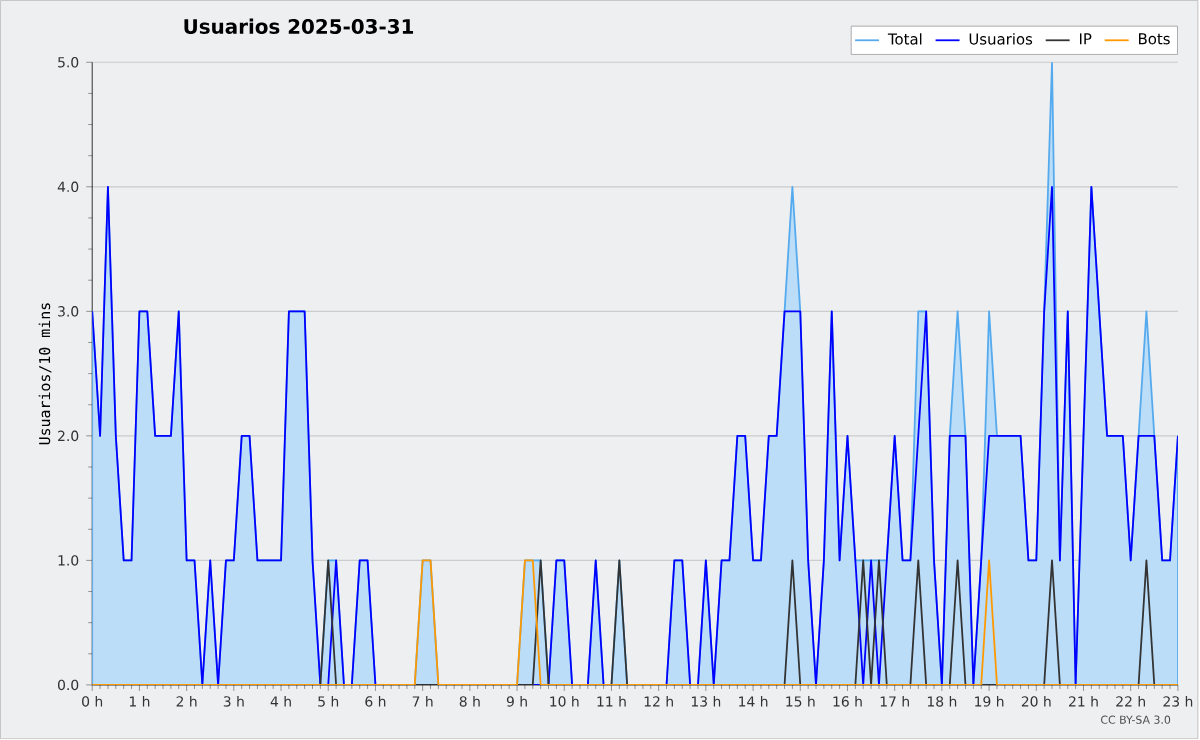 This screenshot has width=1200, height=740. I want to click on chart-title: Usuarios 2025-03-31, so click(299, 26).